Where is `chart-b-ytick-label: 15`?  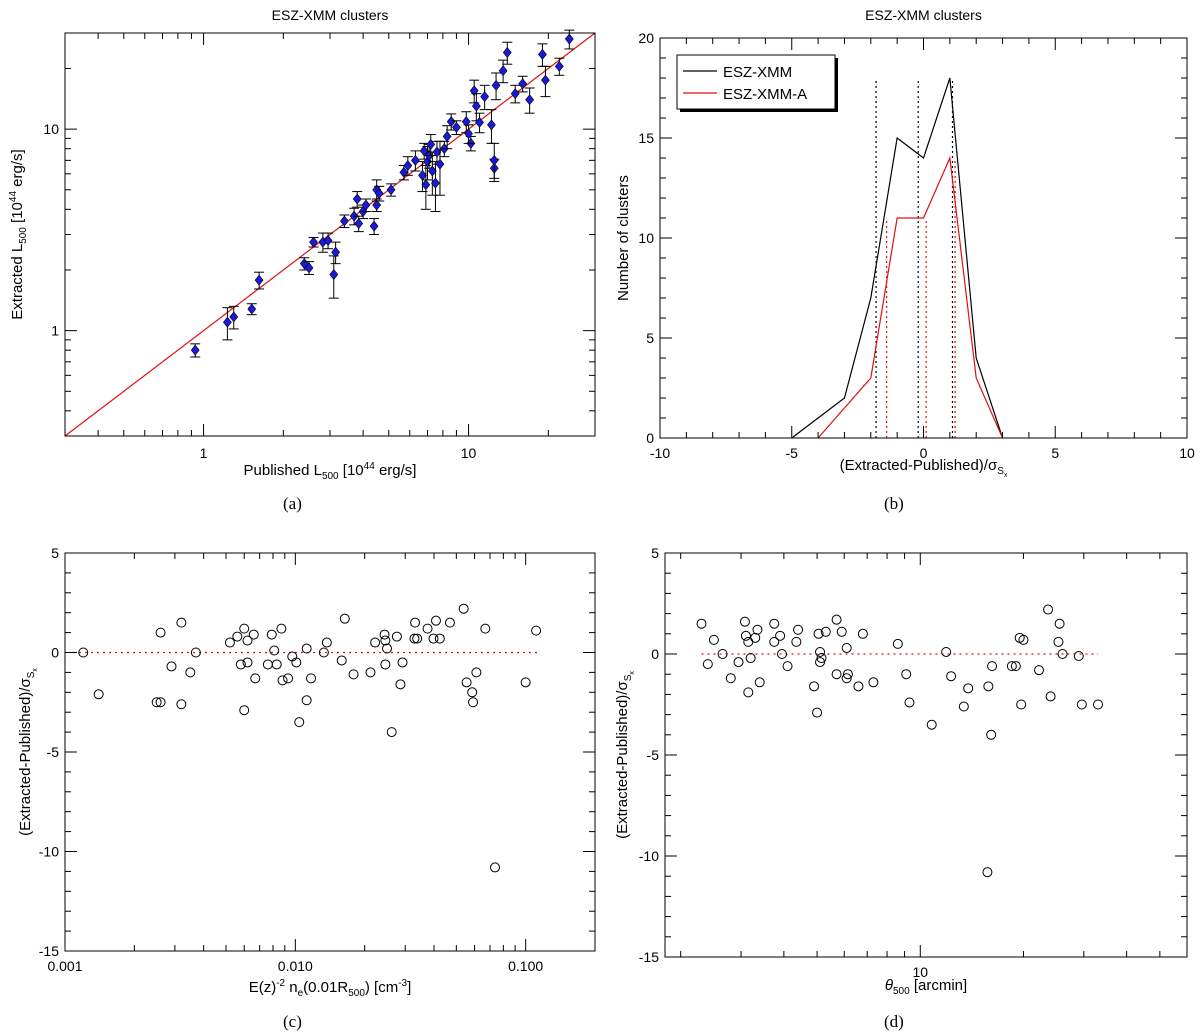
chart-b-ytick-label: 15 is located at coordinates (646, 138).